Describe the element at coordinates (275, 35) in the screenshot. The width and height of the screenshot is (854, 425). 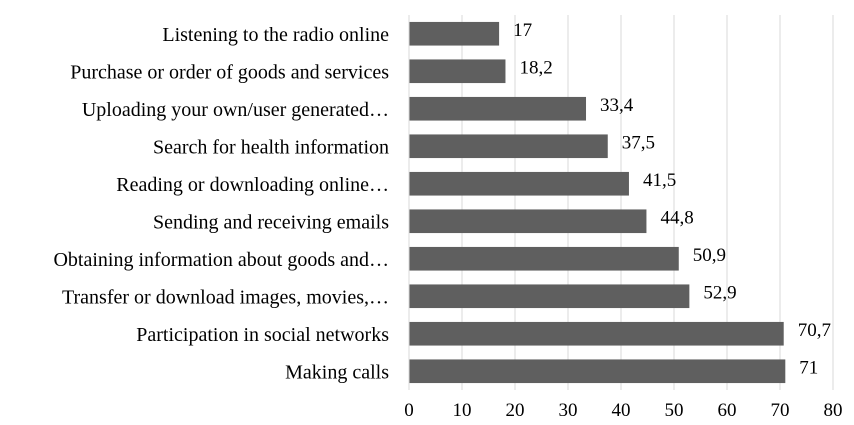
I see `category-label: Listening to the radio online` at that location.